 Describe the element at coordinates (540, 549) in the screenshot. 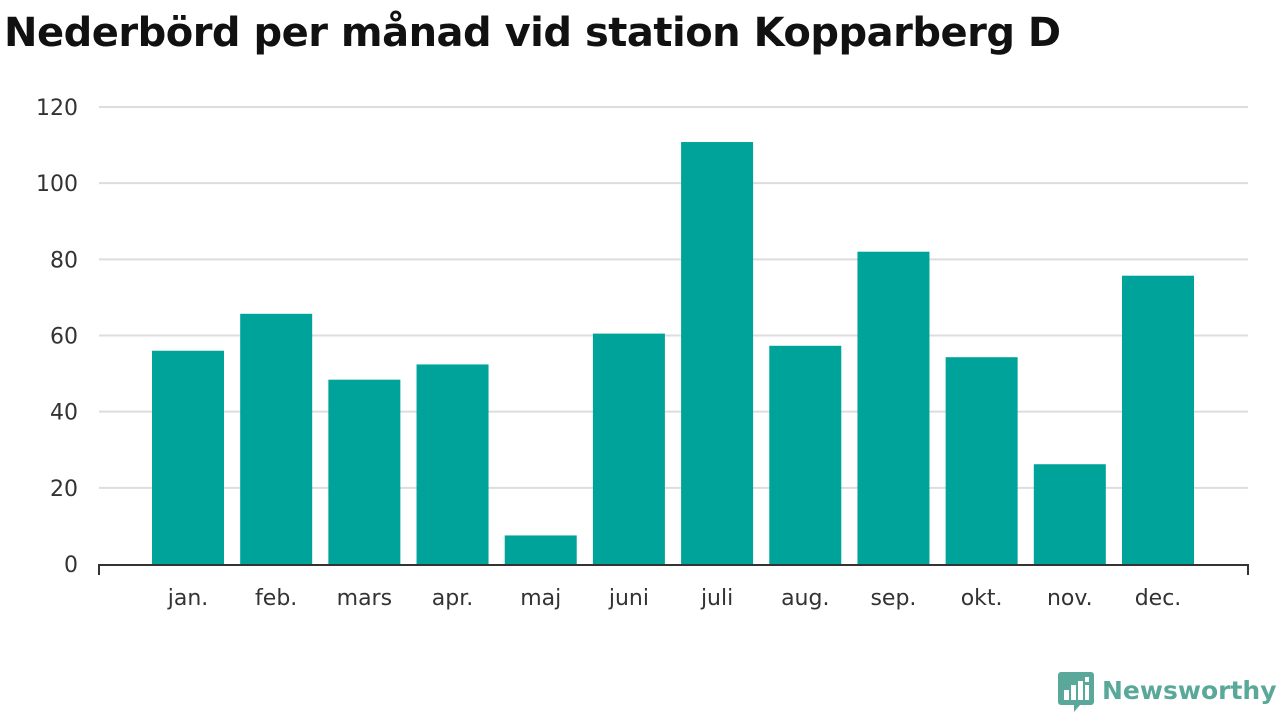

I see `bar-maj` at that location.